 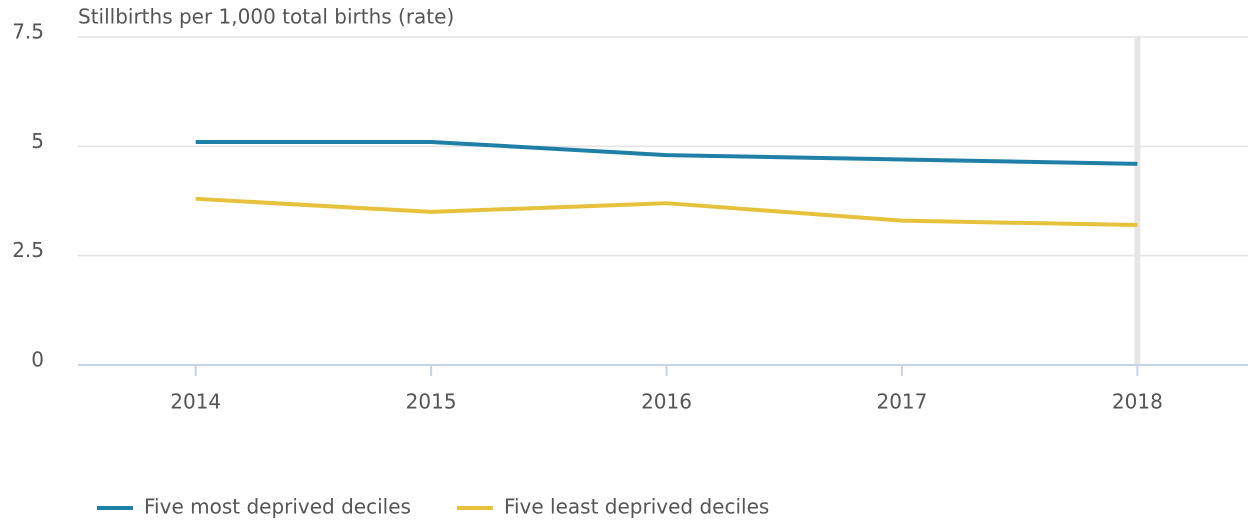 What do you see at coordinates (1137, 201) in the screenshot?
I see `hover-line` at bounding box center [1137, 201].